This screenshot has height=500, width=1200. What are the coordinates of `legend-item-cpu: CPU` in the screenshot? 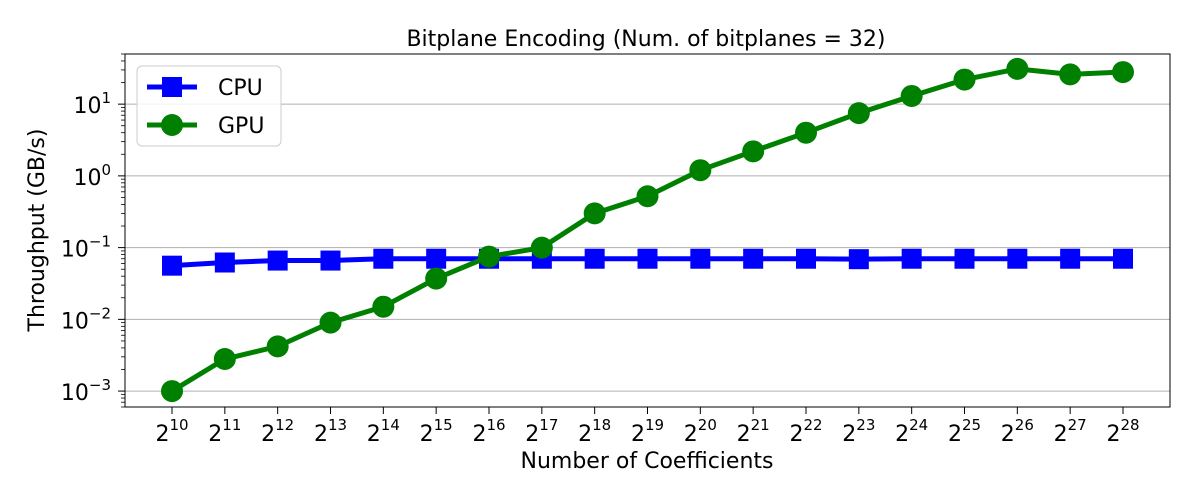 It's located at (205, 88).